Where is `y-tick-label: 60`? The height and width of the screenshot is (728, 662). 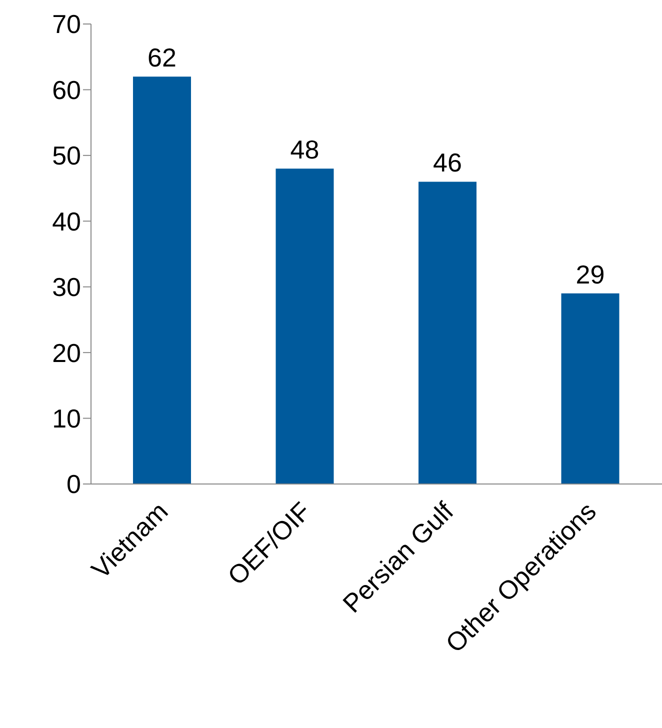 y-tick-label: 60 is located at coordinates (66, 89).